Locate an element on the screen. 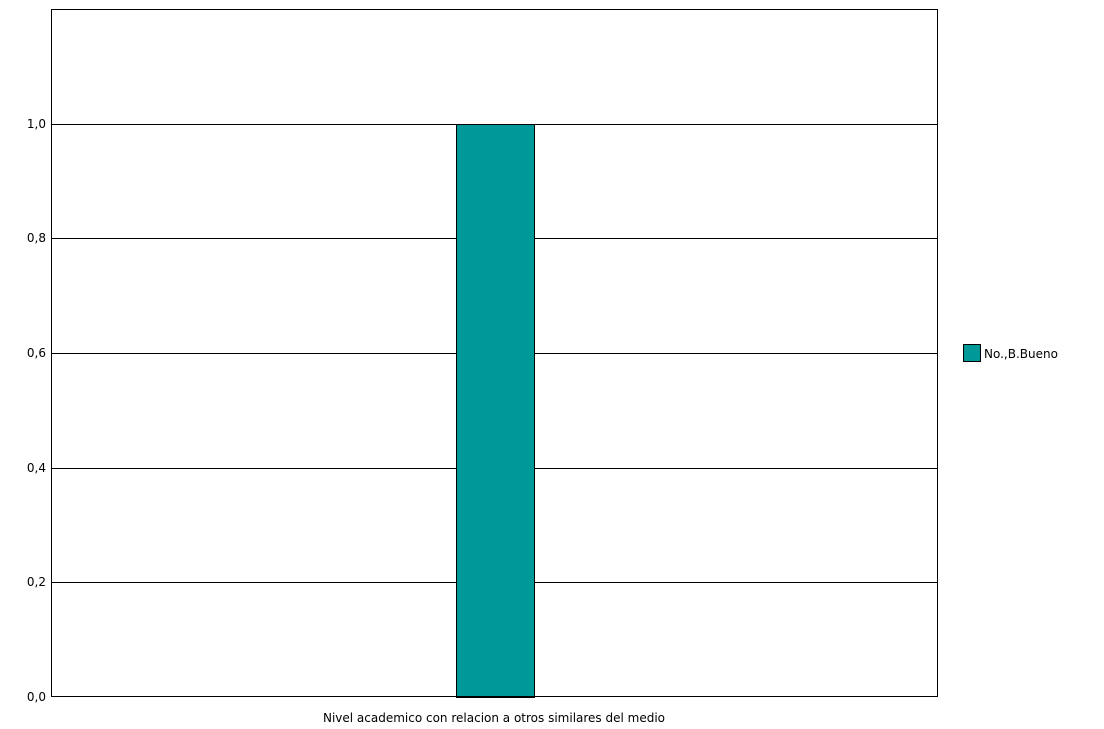  y-tick-label: 0,0 is located at coordinates (36, 697).